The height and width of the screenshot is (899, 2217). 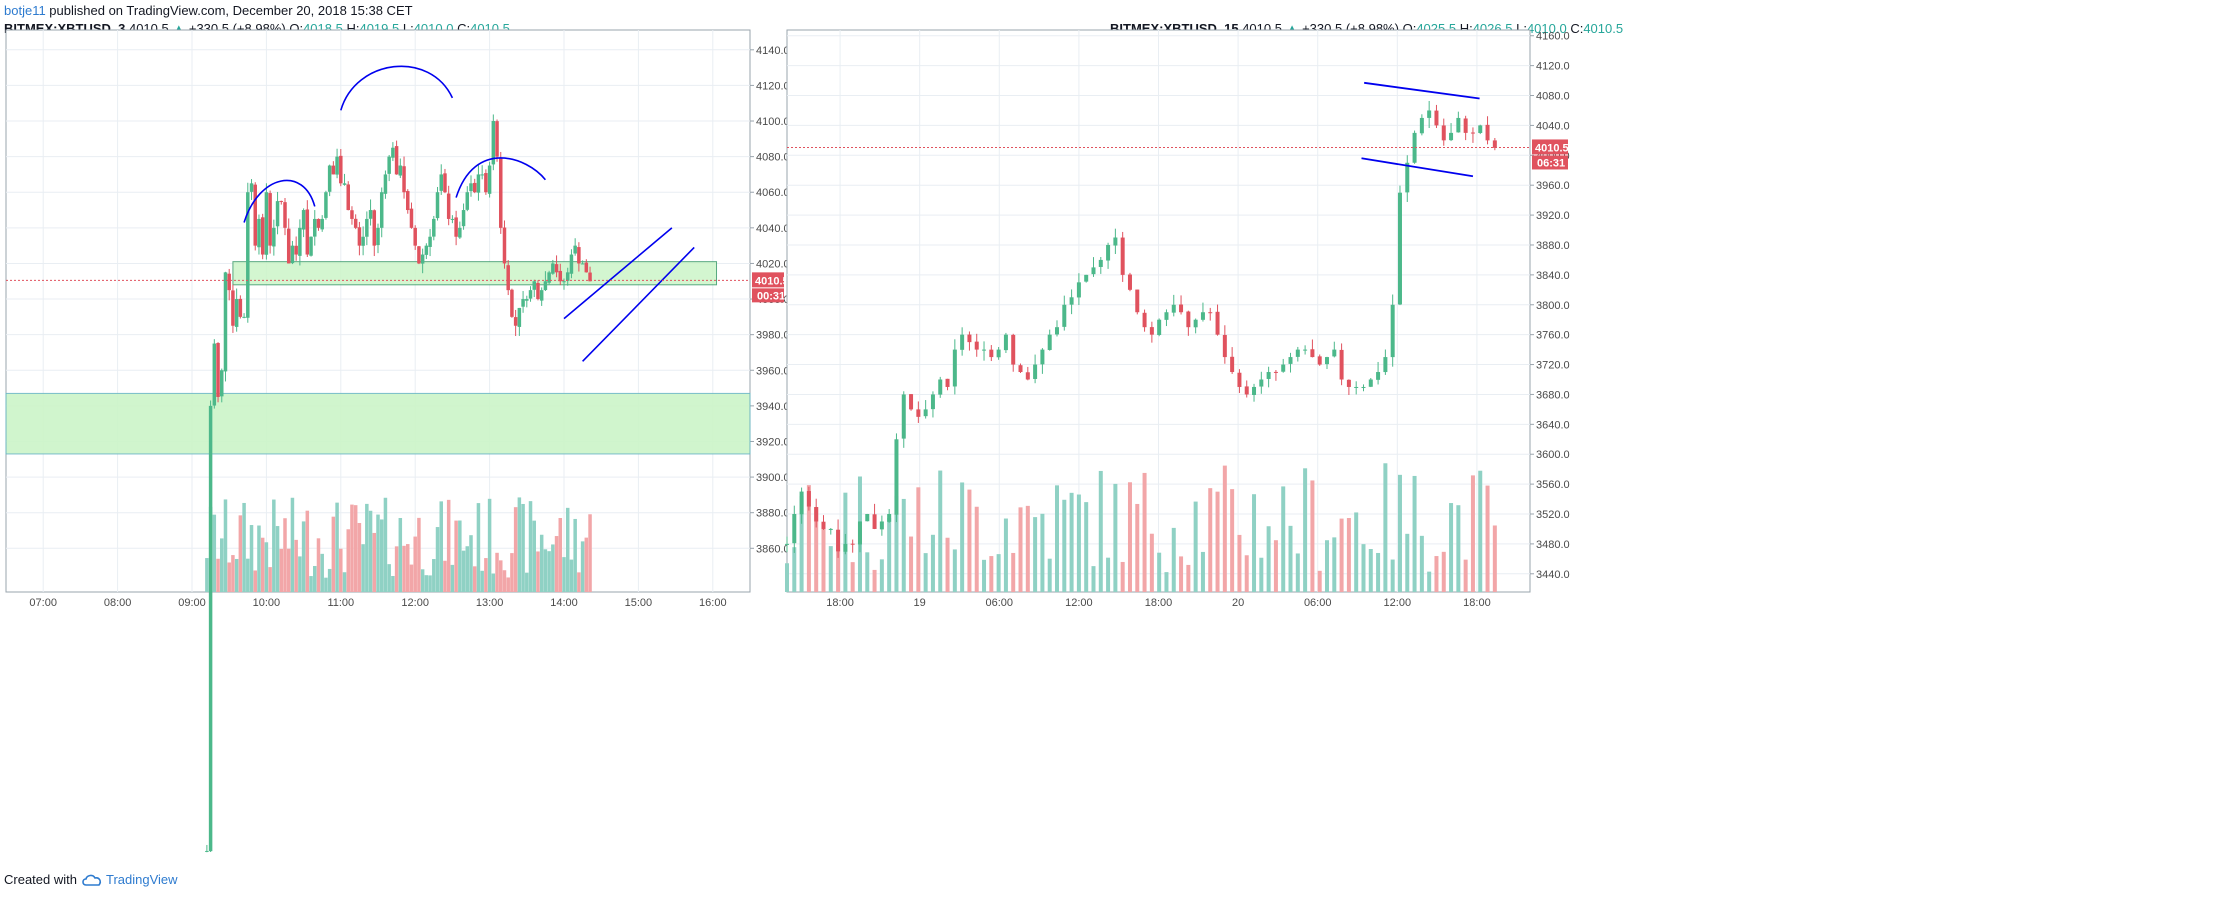 What do you see at coordinates (1318, 603) in the screenshot?
I see `x-tick-label: 06:00` at bounding box center [1318, 603].